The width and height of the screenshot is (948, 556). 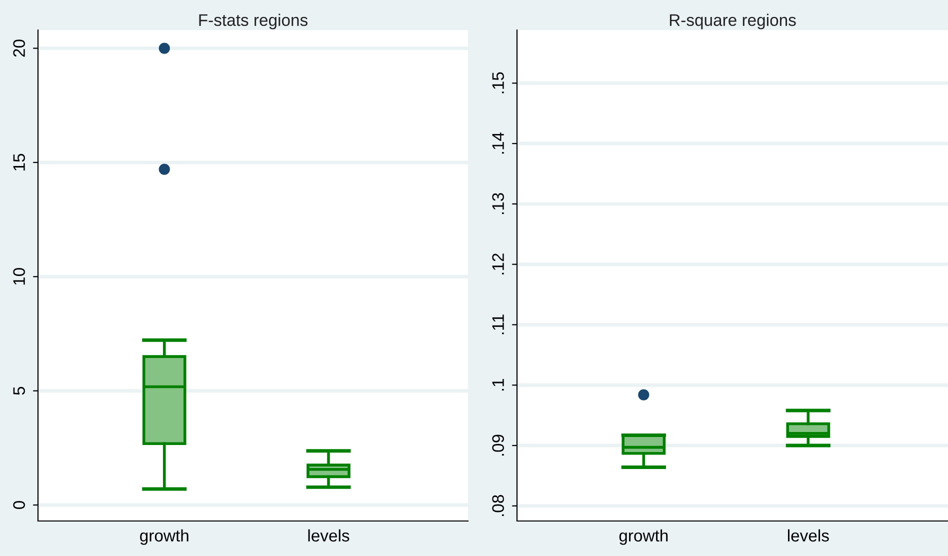 I want to click on chart-title: F-stats regions, so click(x=253, y=22).